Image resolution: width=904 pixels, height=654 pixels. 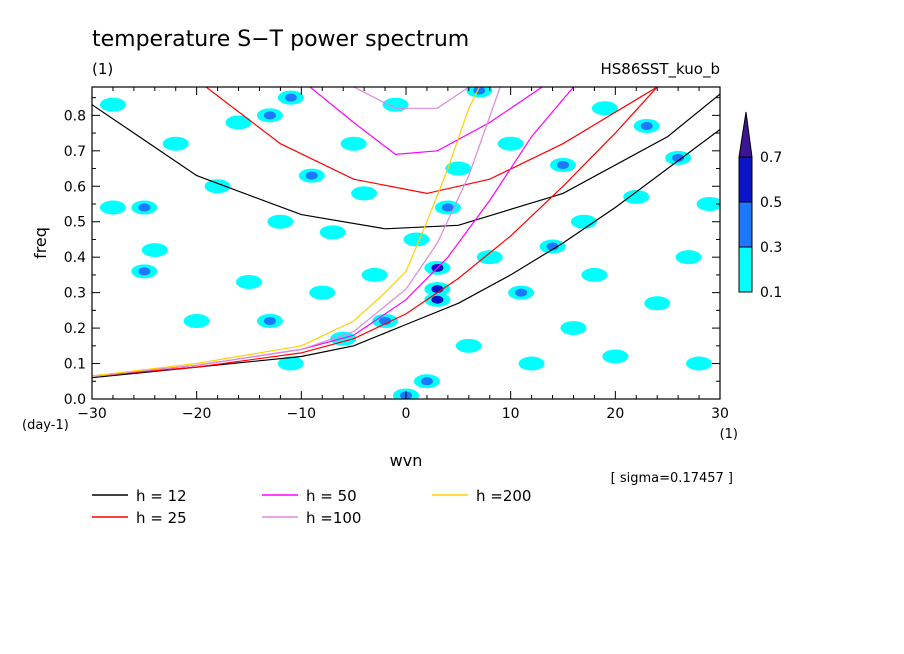 I want to click on y-tick-label-4: 0.4, so click(x=75, y=258).